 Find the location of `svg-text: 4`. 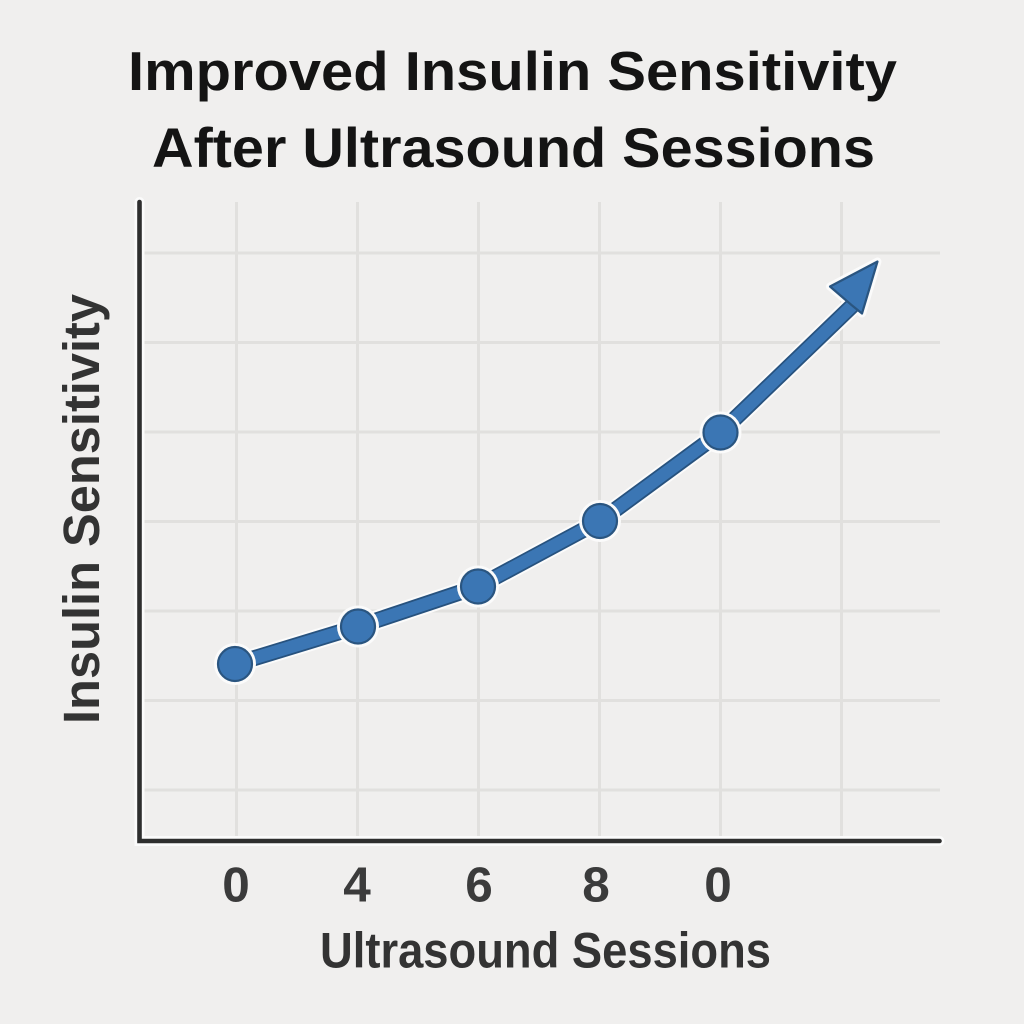

svg-text: 4 is located at coordinates (357, 885).